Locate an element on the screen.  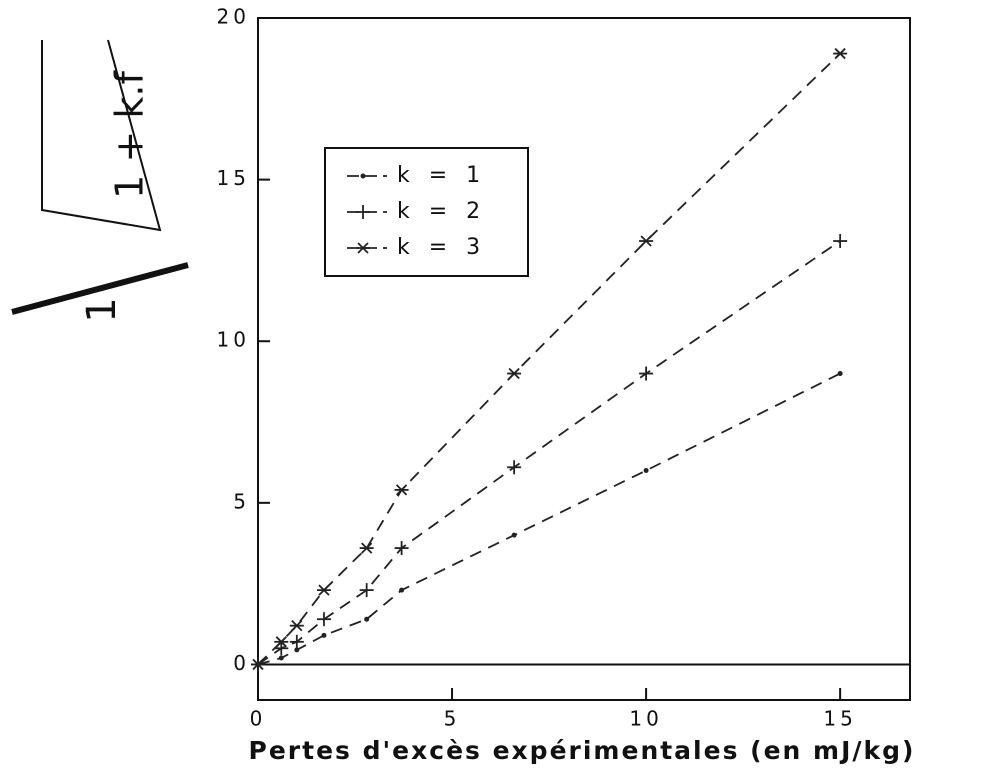
legend-label: k = 2 is located at coordinates (441, 211).